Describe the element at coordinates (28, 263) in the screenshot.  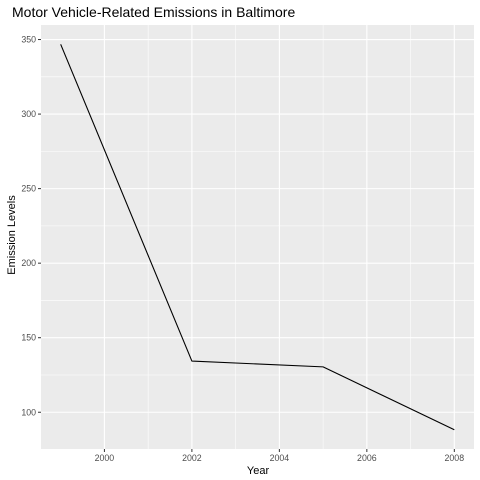
I see `y-tick-label: 200` at that location.